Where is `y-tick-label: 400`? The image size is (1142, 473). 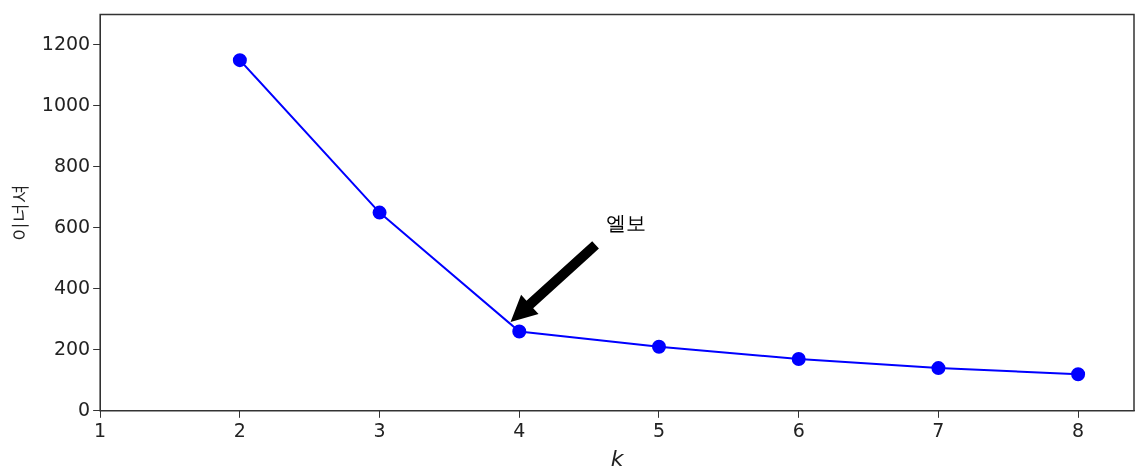 y-tick-label: 400 is located at coordinates (72, 286).